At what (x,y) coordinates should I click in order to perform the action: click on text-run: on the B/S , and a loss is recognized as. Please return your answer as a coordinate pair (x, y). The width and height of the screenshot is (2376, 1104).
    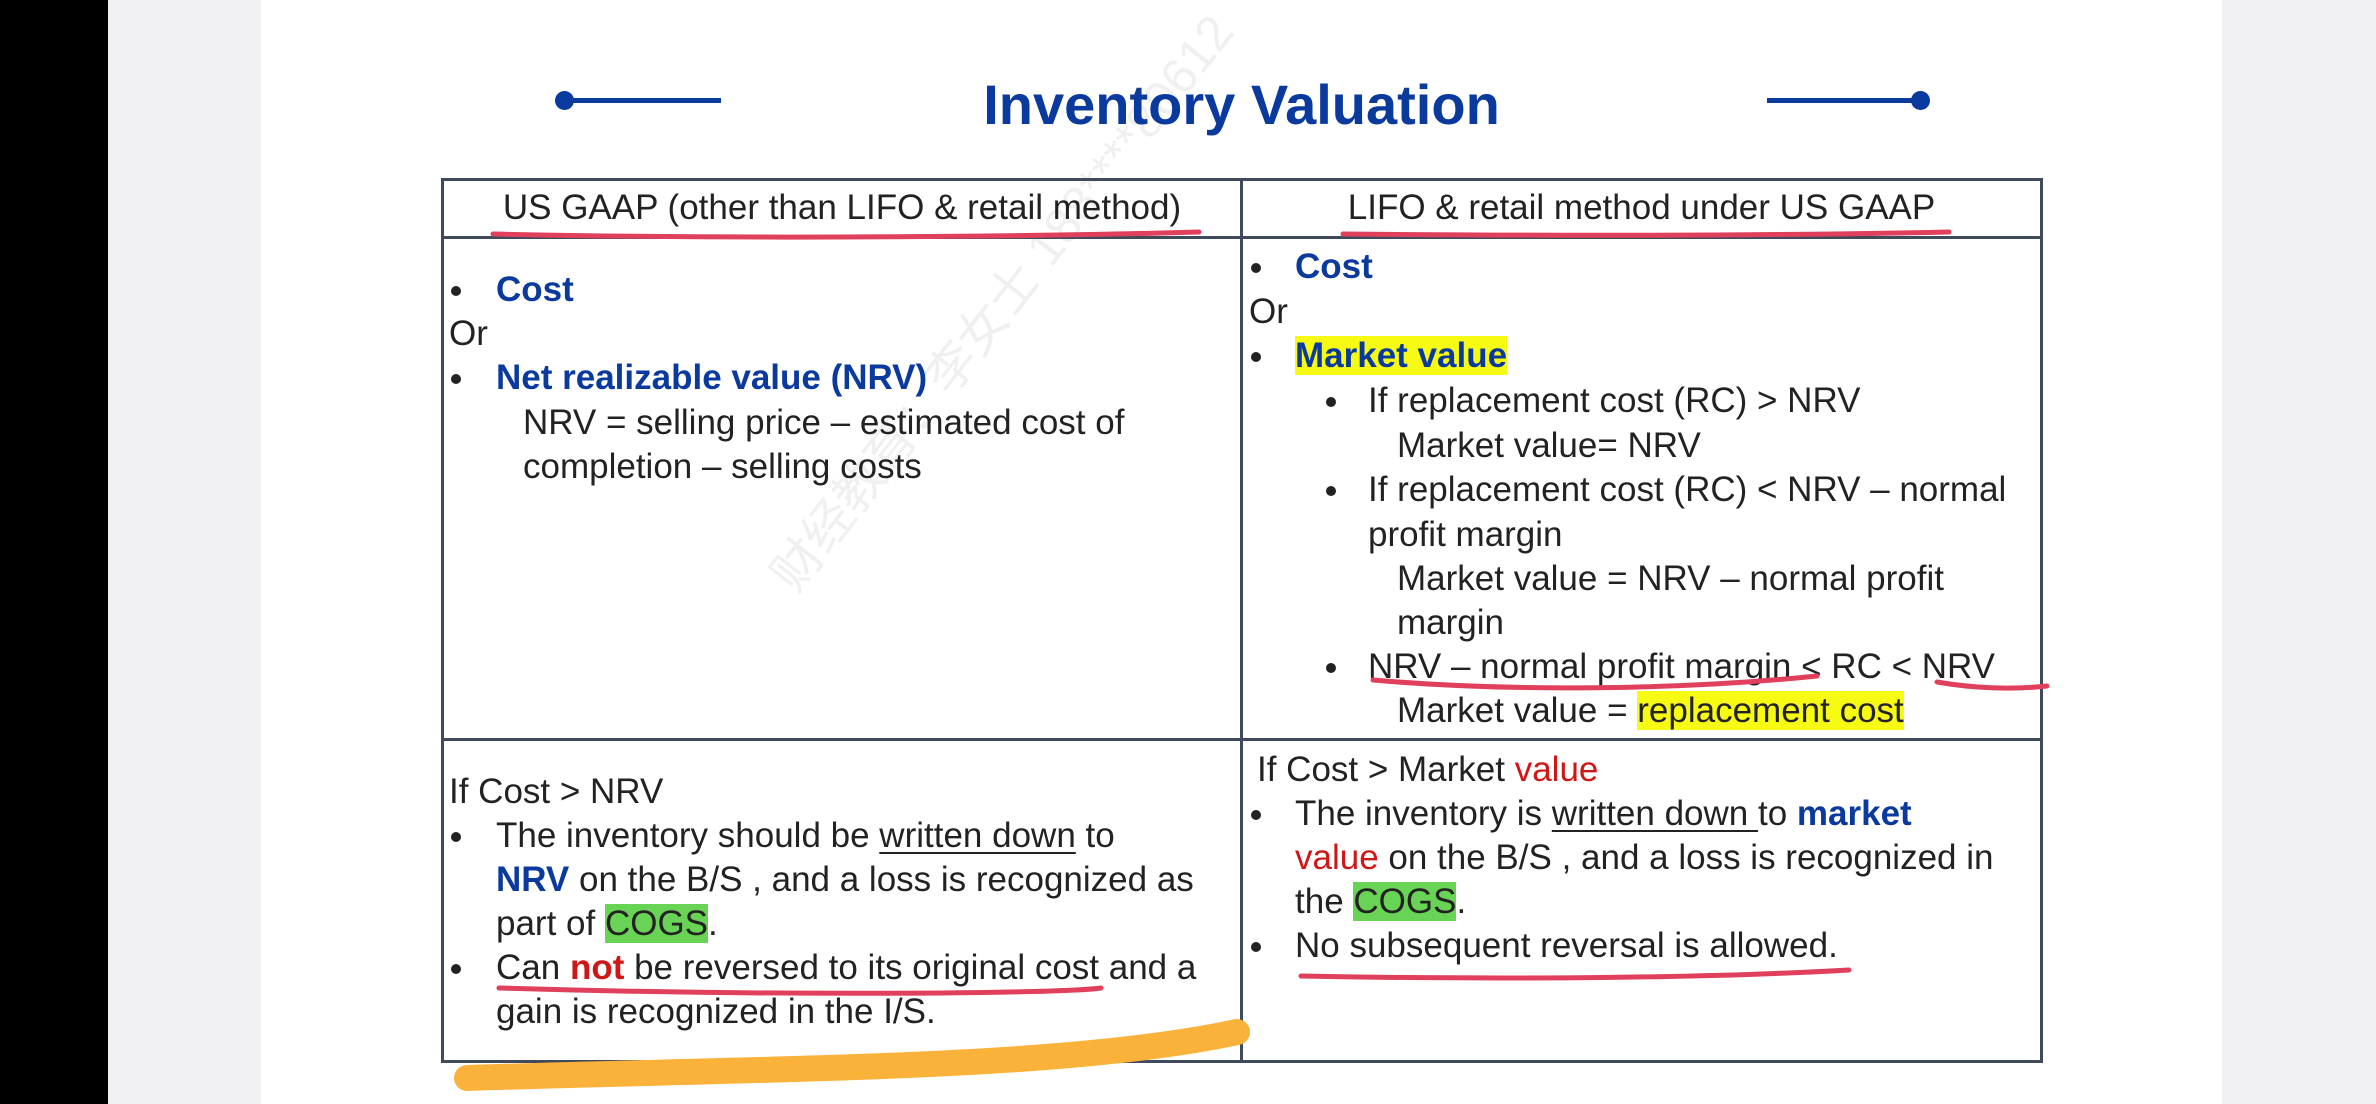
    Looking at the image, I should click on (881, 879).